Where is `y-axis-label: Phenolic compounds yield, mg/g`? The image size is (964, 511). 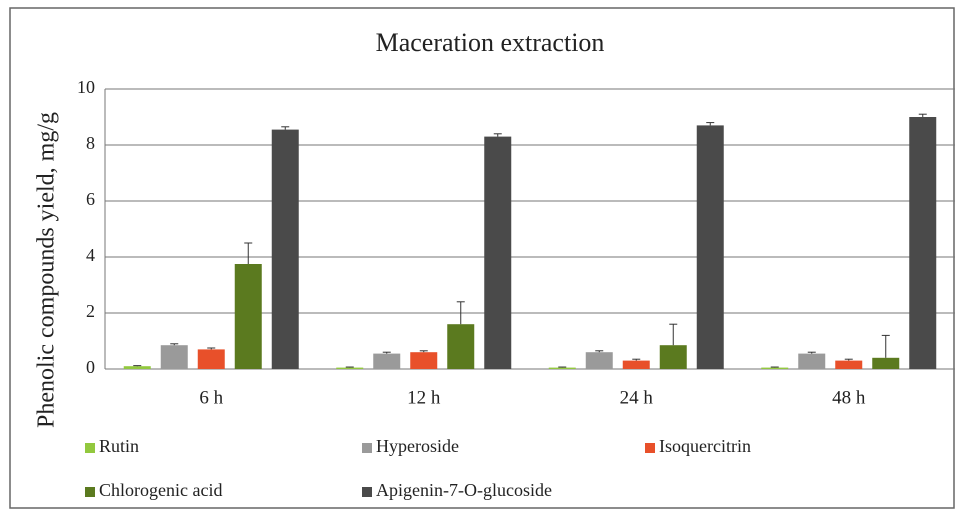 y-axis-label: Phenolic compounds yield, mg/g is located at coordinates (47, 270).